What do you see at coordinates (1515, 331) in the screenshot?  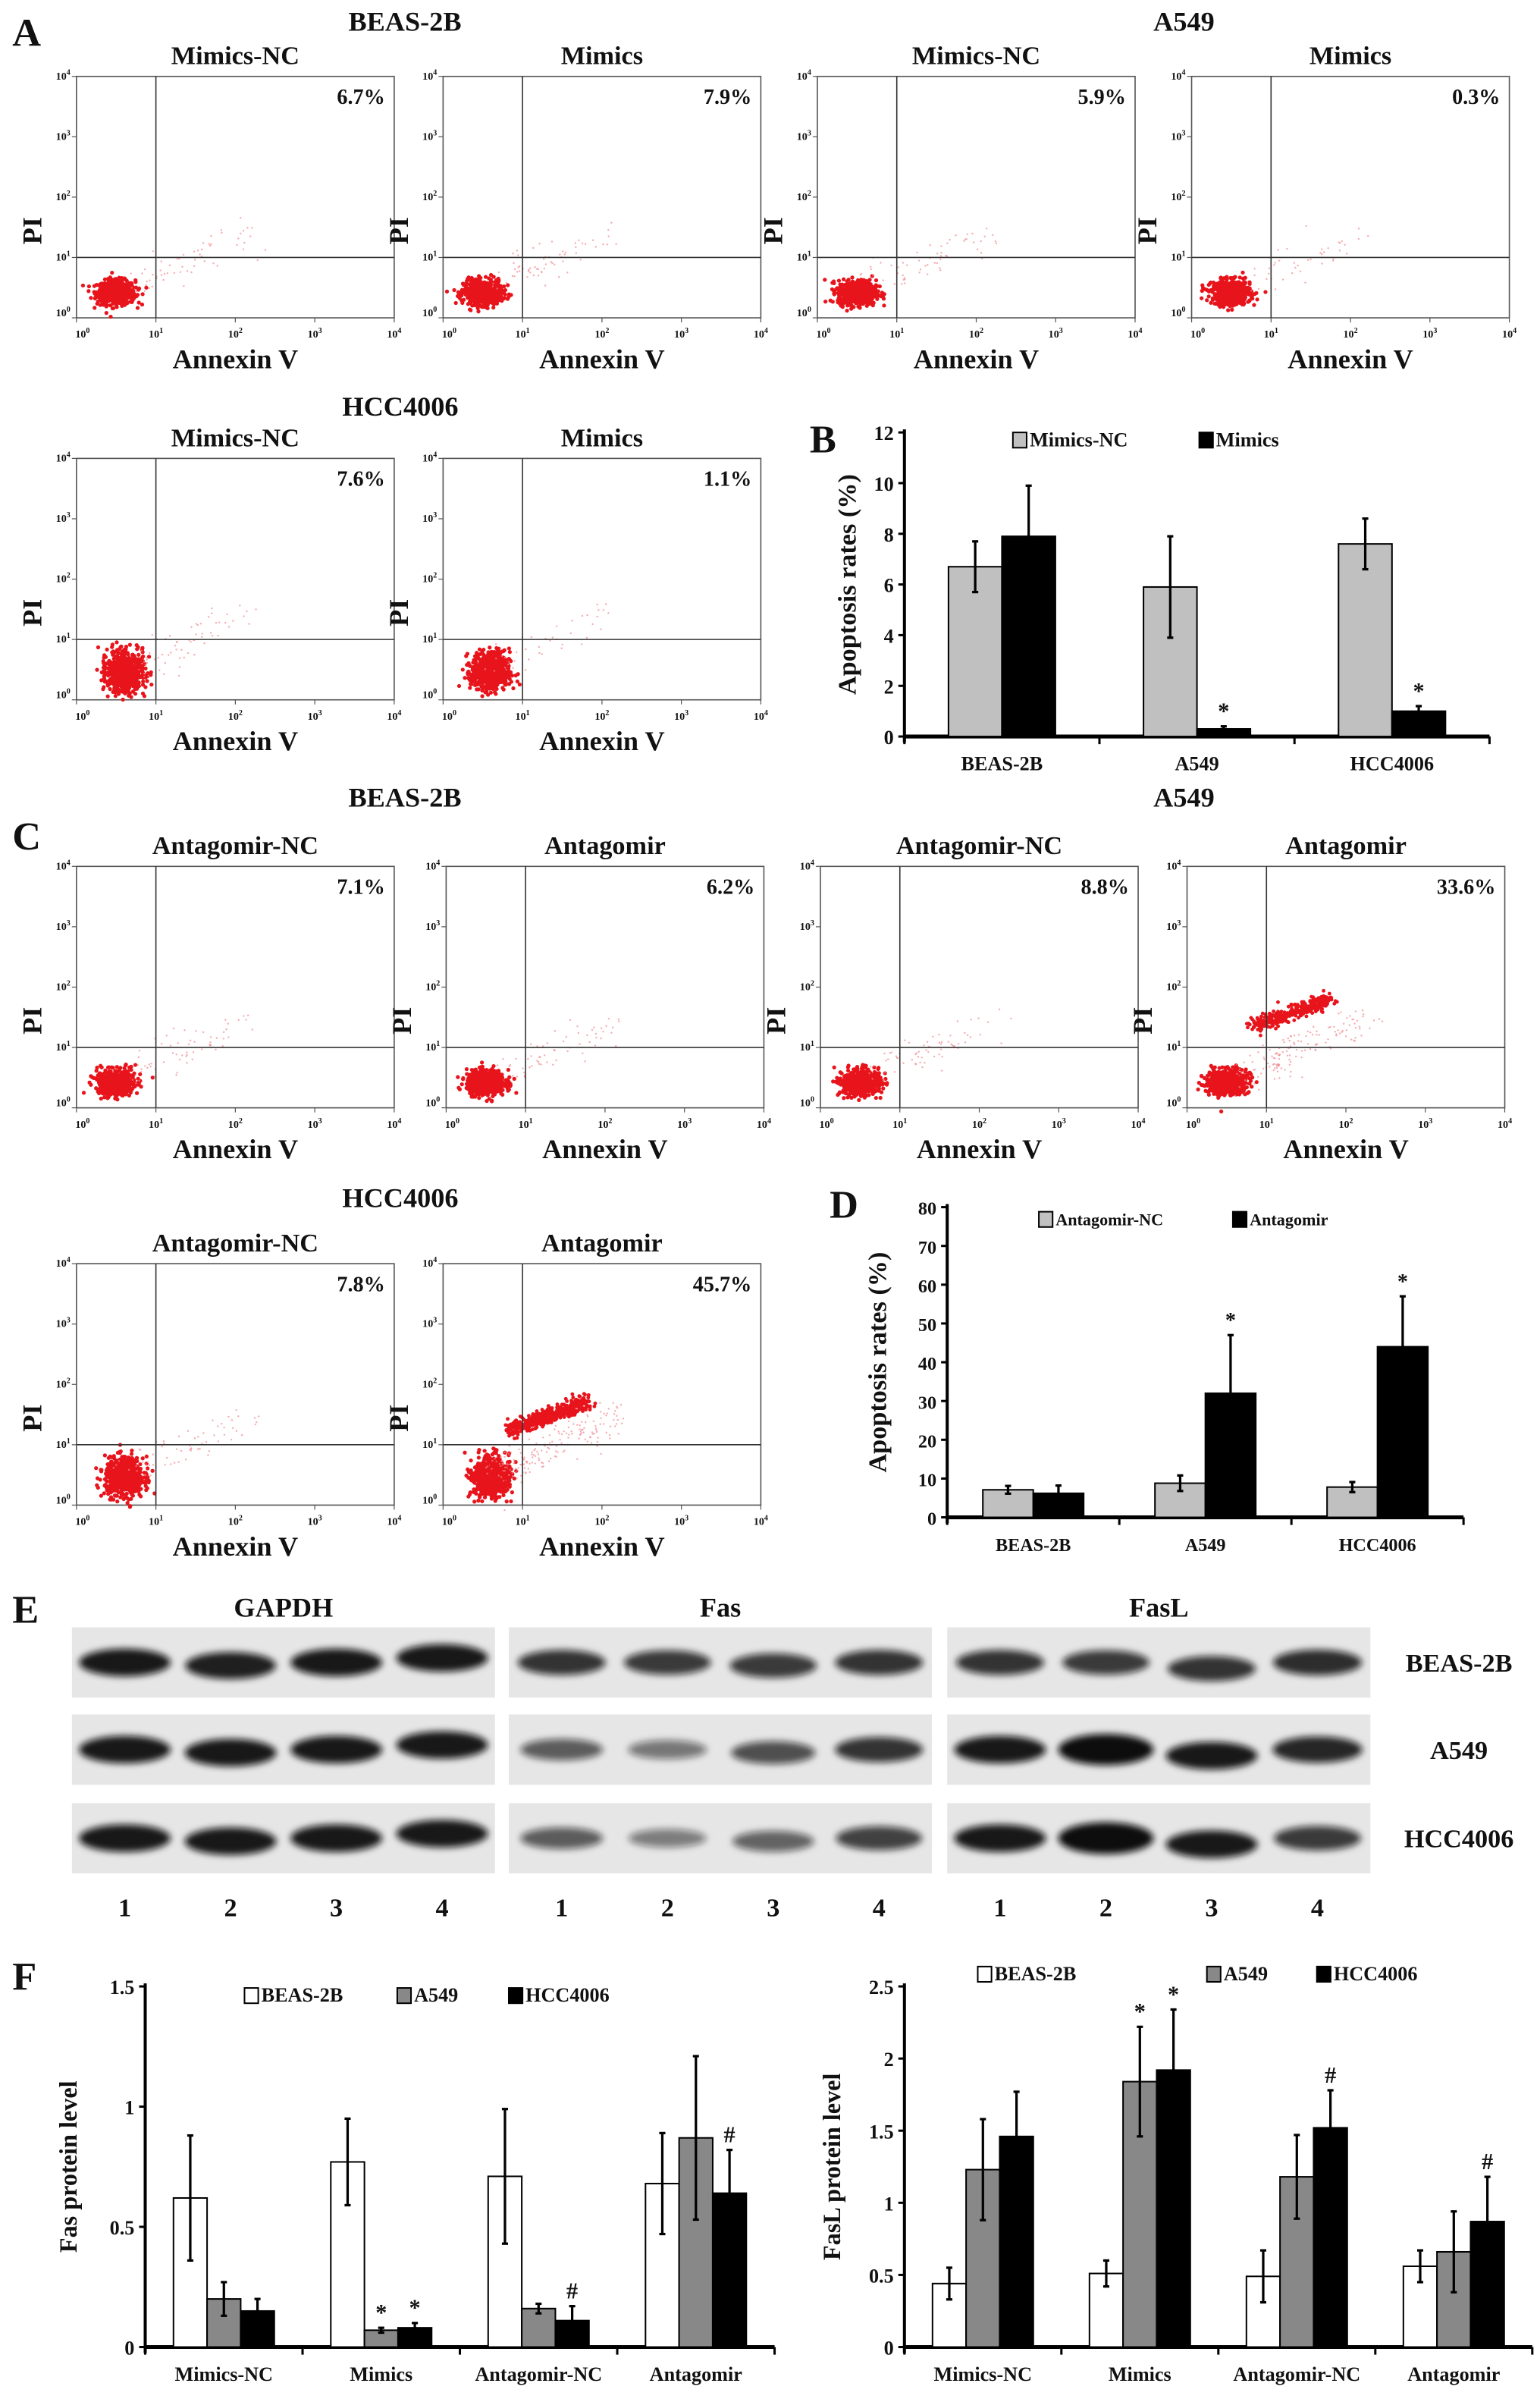 I see `tick-exponent: 4` at bounding box center [1515, 331].